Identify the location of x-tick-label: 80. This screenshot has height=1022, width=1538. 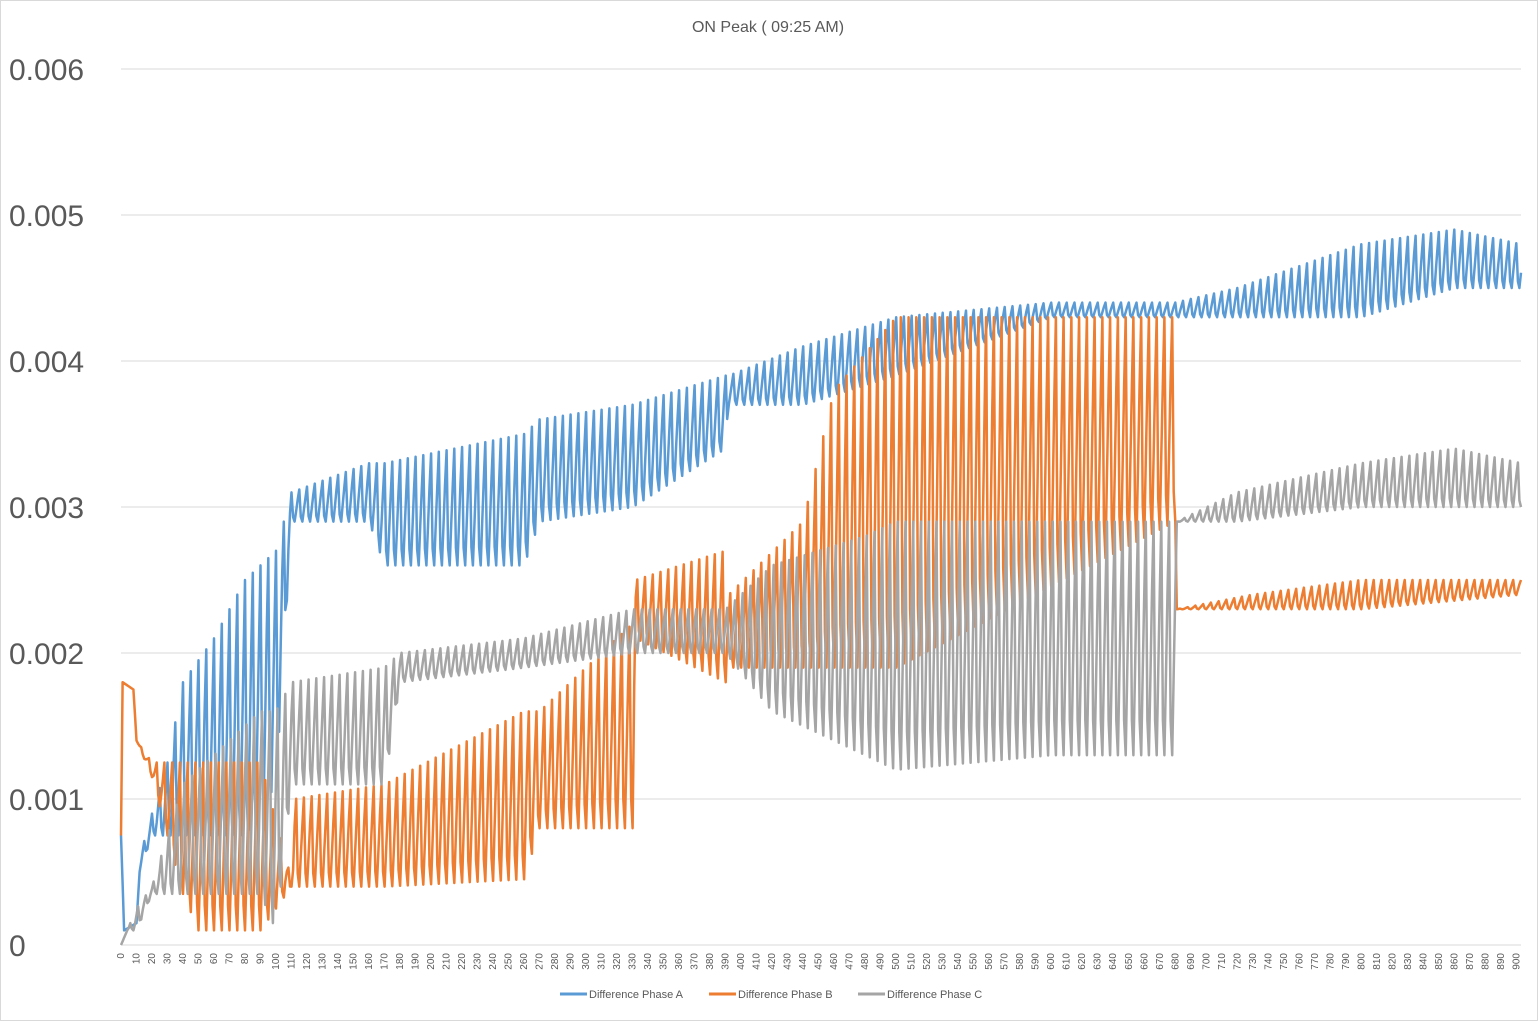
(245, 959).